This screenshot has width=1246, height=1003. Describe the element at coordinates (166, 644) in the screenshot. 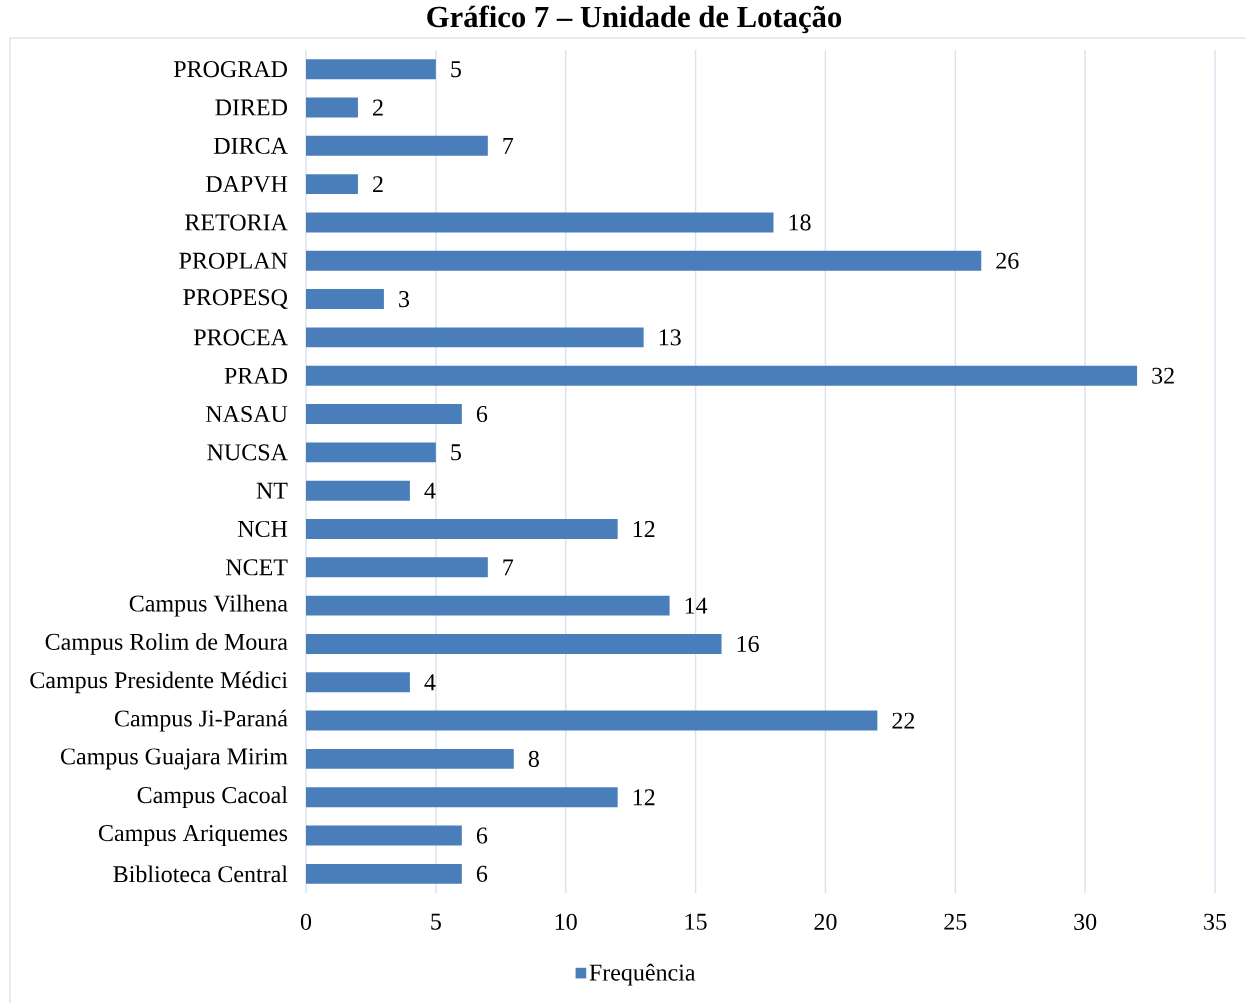

I see `y-tick-label: Campus Rolim de Moura` at that location.